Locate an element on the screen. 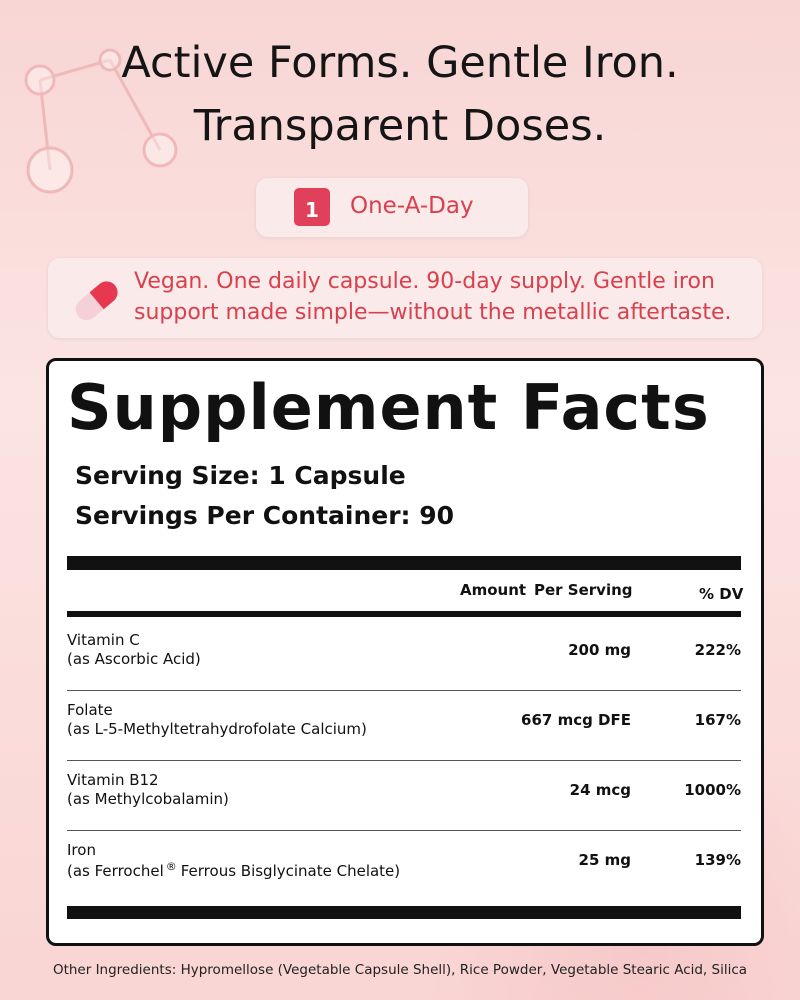  amount: 667 mcg DFE is located at coordinates (576, 720).